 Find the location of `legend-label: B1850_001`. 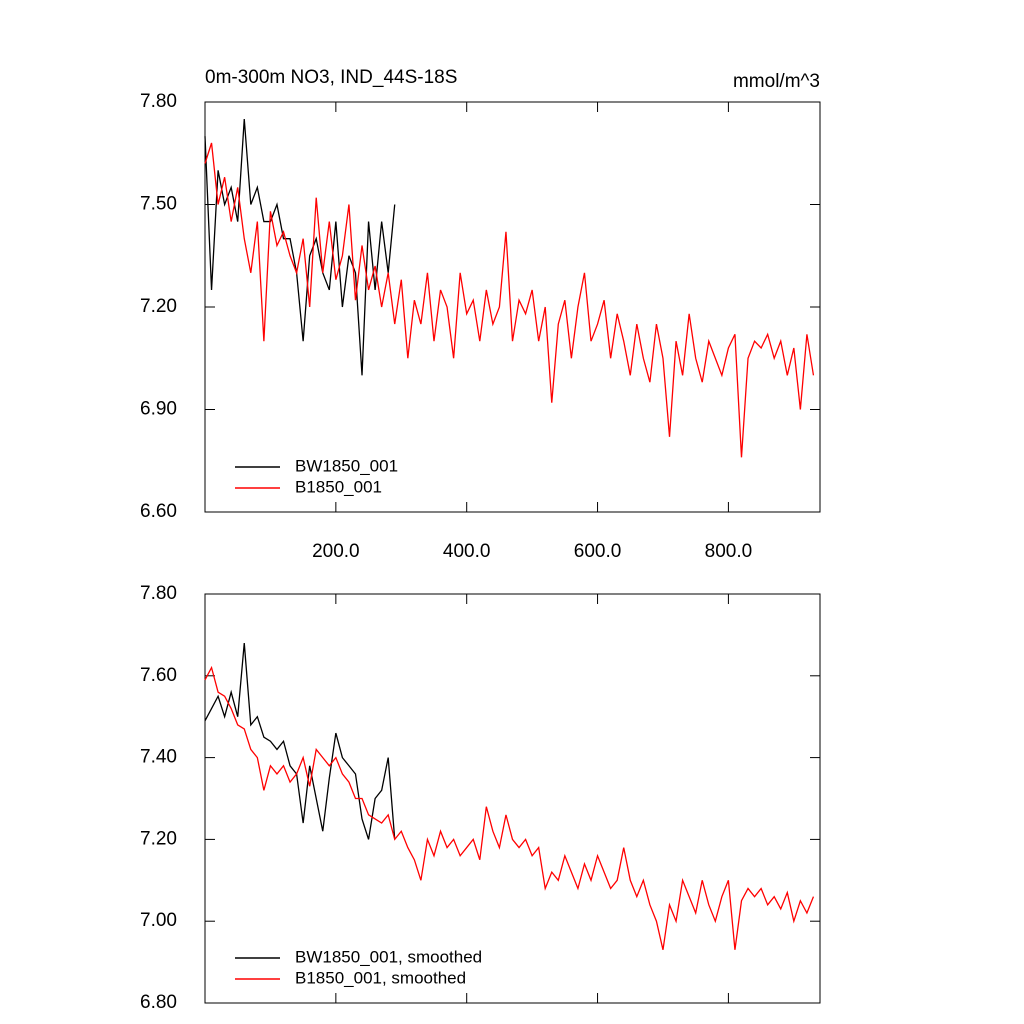

legend-label: B1850_001 is located at coordinates (338, 486).